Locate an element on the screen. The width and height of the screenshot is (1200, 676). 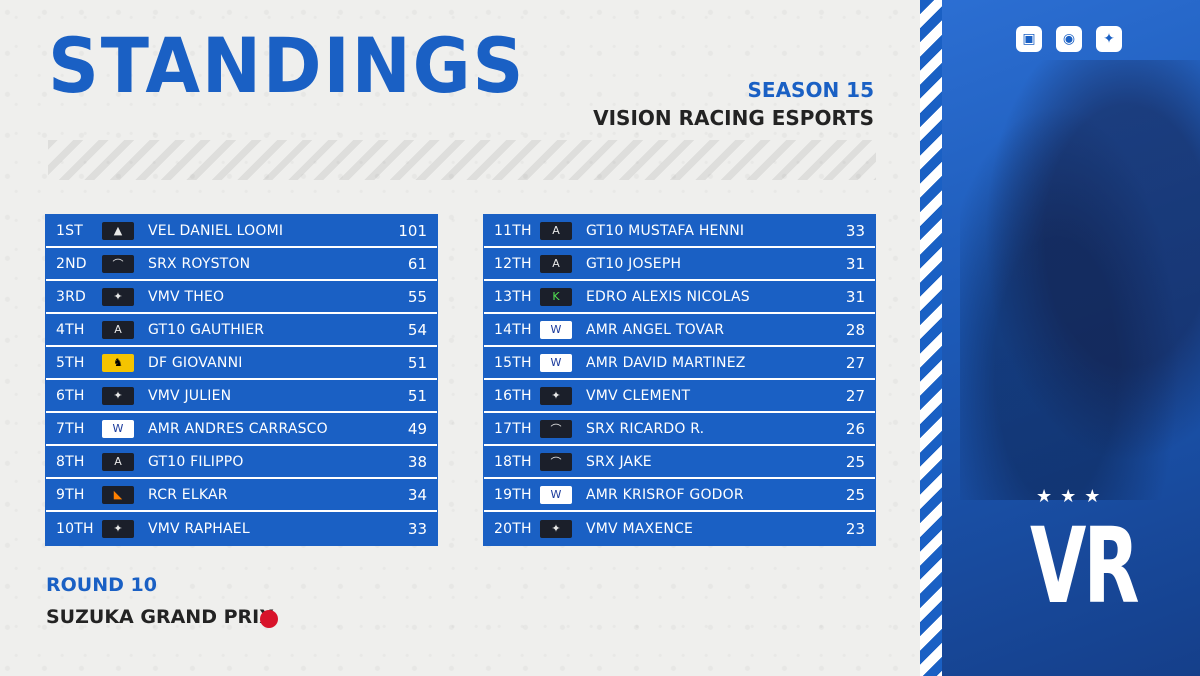
table-row: 18TH ⌒ SRX JAKE 25 is located at coordinates (679, 462).